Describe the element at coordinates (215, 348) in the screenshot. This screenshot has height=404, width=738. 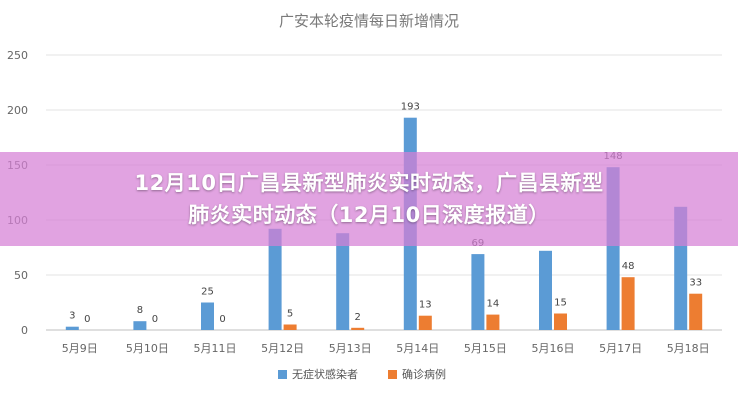
I see `x-tick-label: 5月11日` at that location.